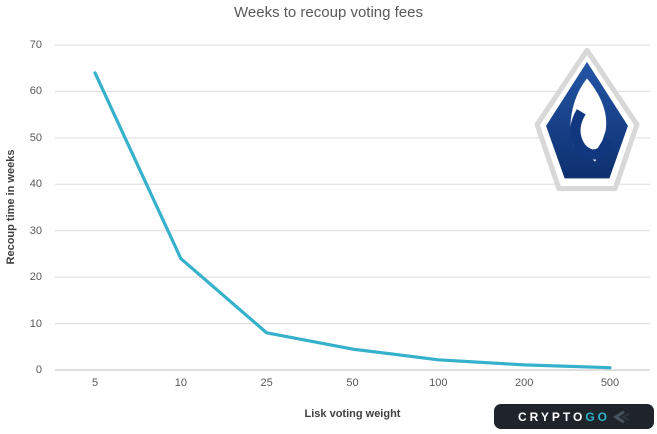 This screenshot has height=434, width=657. I want to click on lisk-hook-shape, so click(592, 134).